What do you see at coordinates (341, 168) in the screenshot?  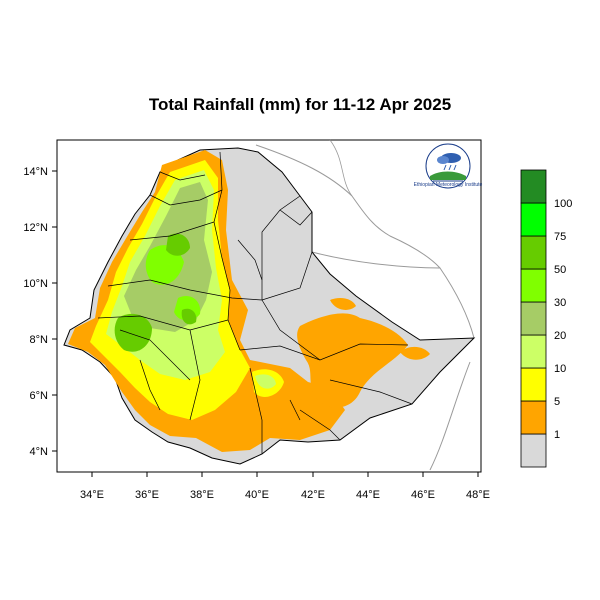 I see `coastline-north` at bounding box center [341, 168].